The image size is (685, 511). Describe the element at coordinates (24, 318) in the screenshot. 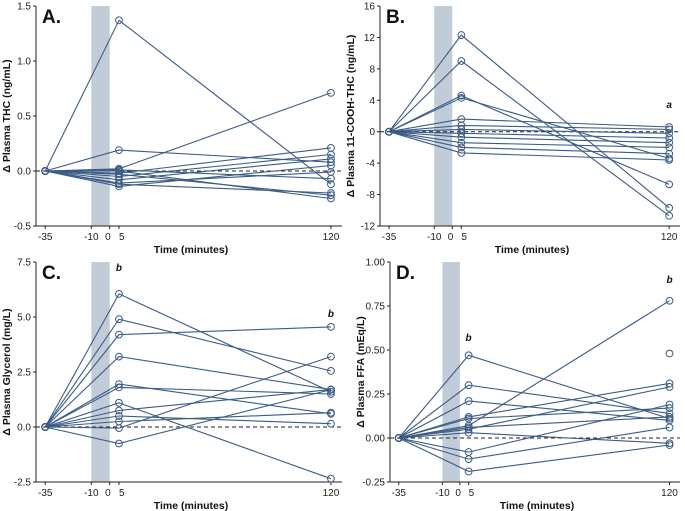

I see `y-tick-label: 5.0` at that location.